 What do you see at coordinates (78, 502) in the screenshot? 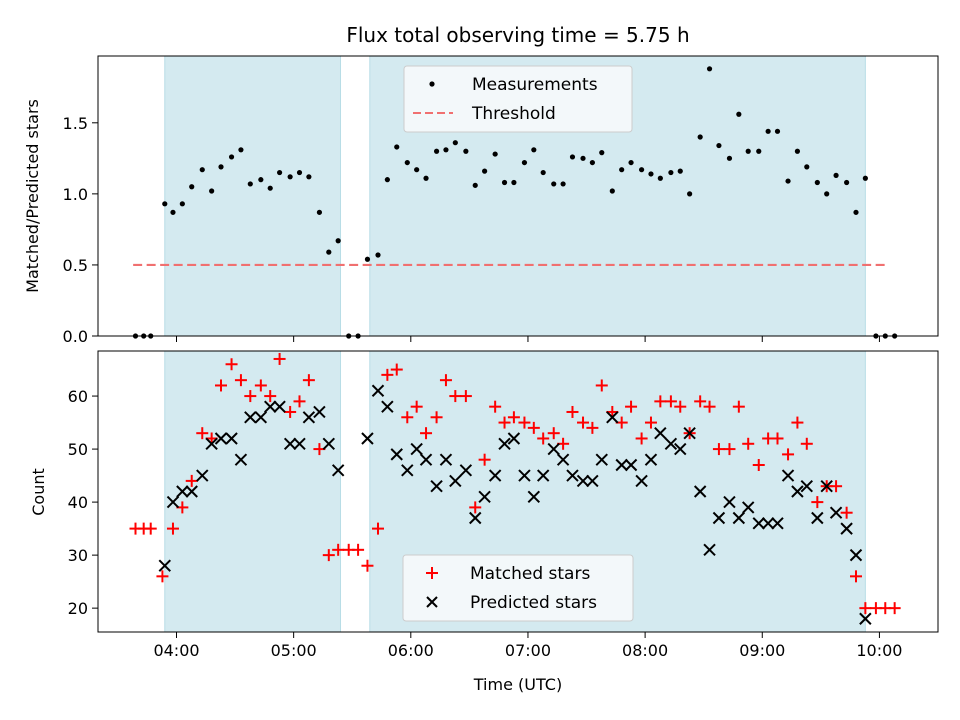
I see `y-tick-label: 40` at bounding box center [78, 502].